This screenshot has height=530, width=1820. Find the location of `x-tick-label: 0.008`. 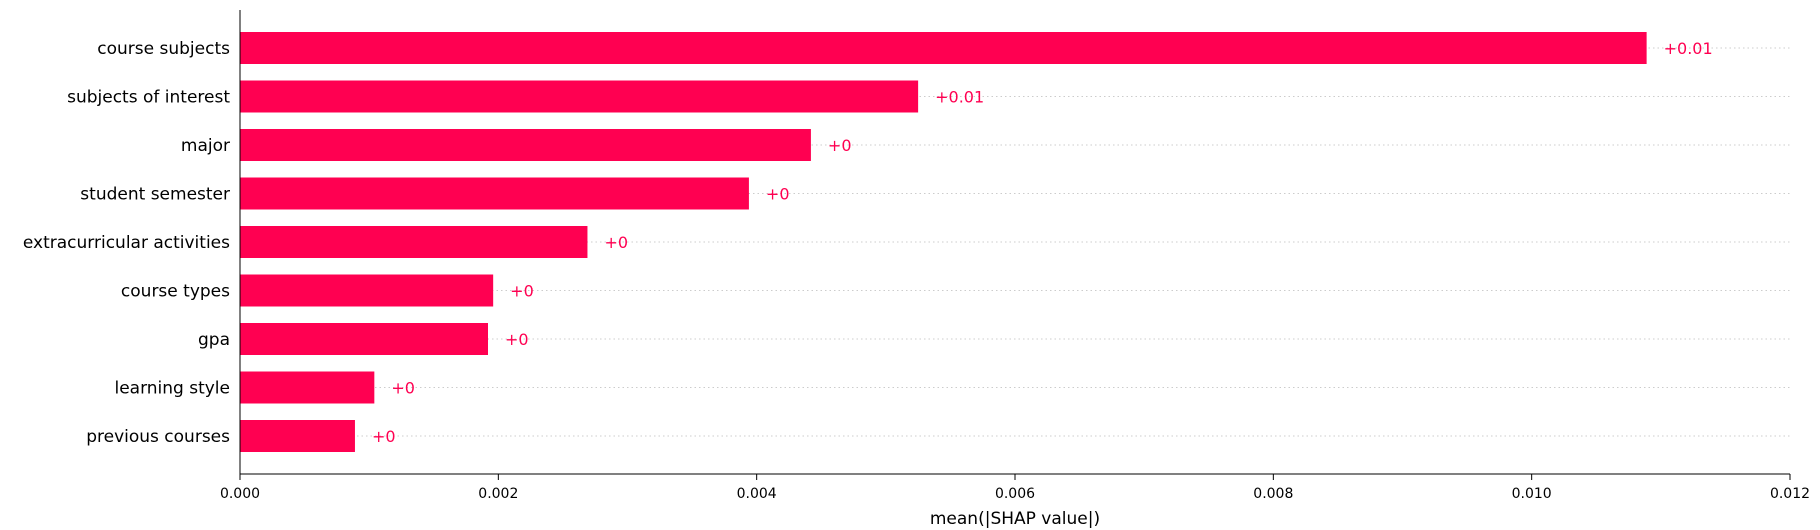

x-tick-label: 0.008 is located at coordinates (1273, 494).